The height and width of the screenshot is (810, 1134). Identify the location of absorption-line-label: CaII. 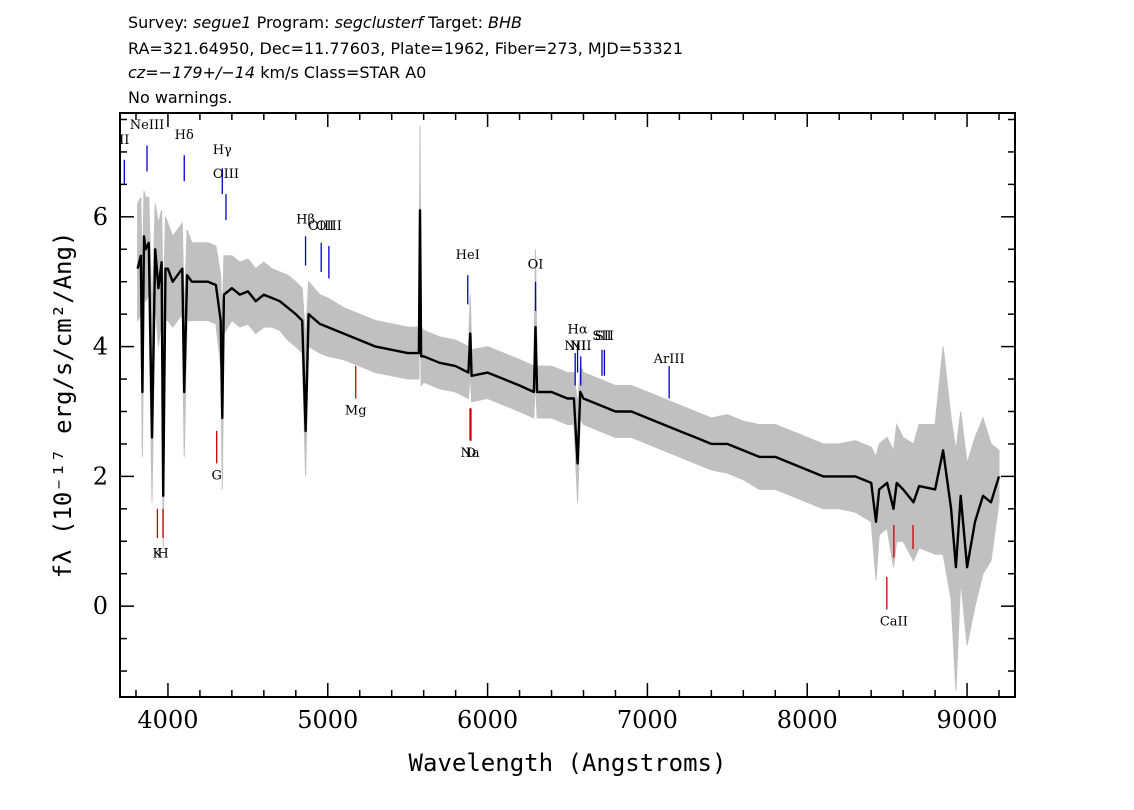
(894, 622).